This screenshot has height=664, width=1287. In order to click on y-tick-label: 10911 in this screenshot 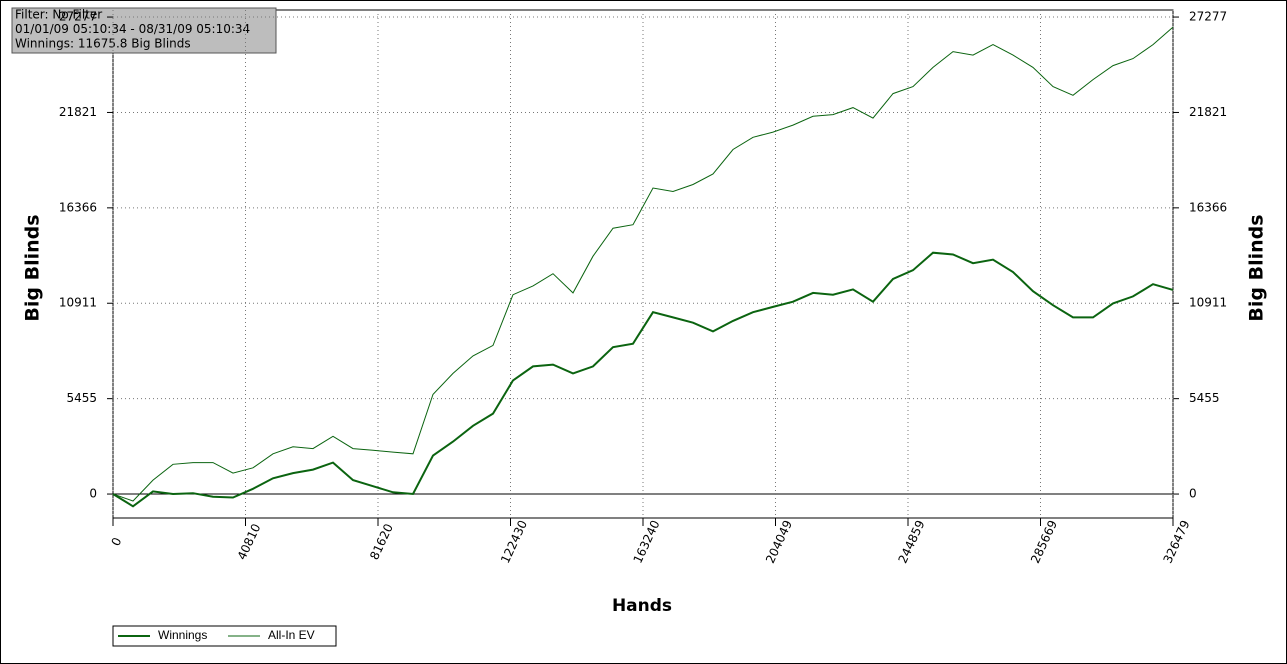, I will do `click(78, 303)`.